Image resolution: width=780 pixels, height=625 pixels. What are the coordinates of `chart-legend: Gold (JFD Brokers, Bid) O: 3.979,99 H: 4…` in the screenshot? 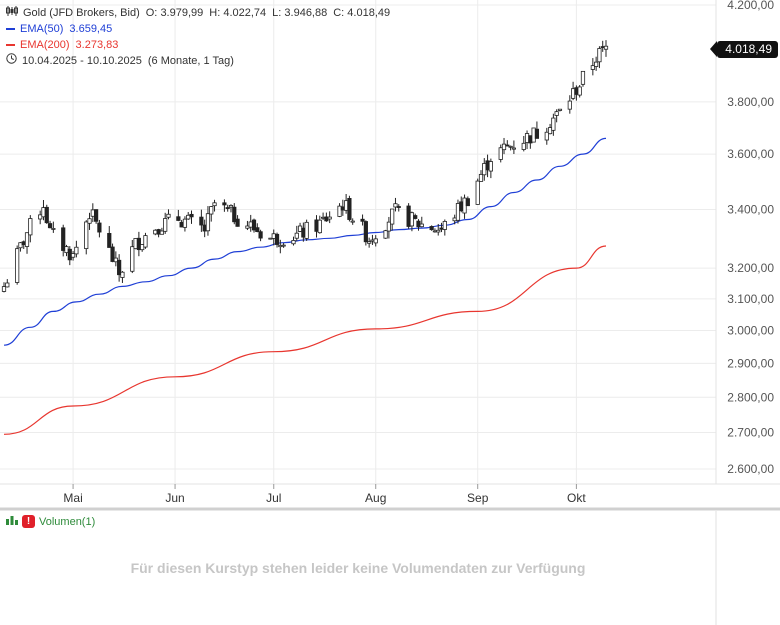 It's located at (198, 37).